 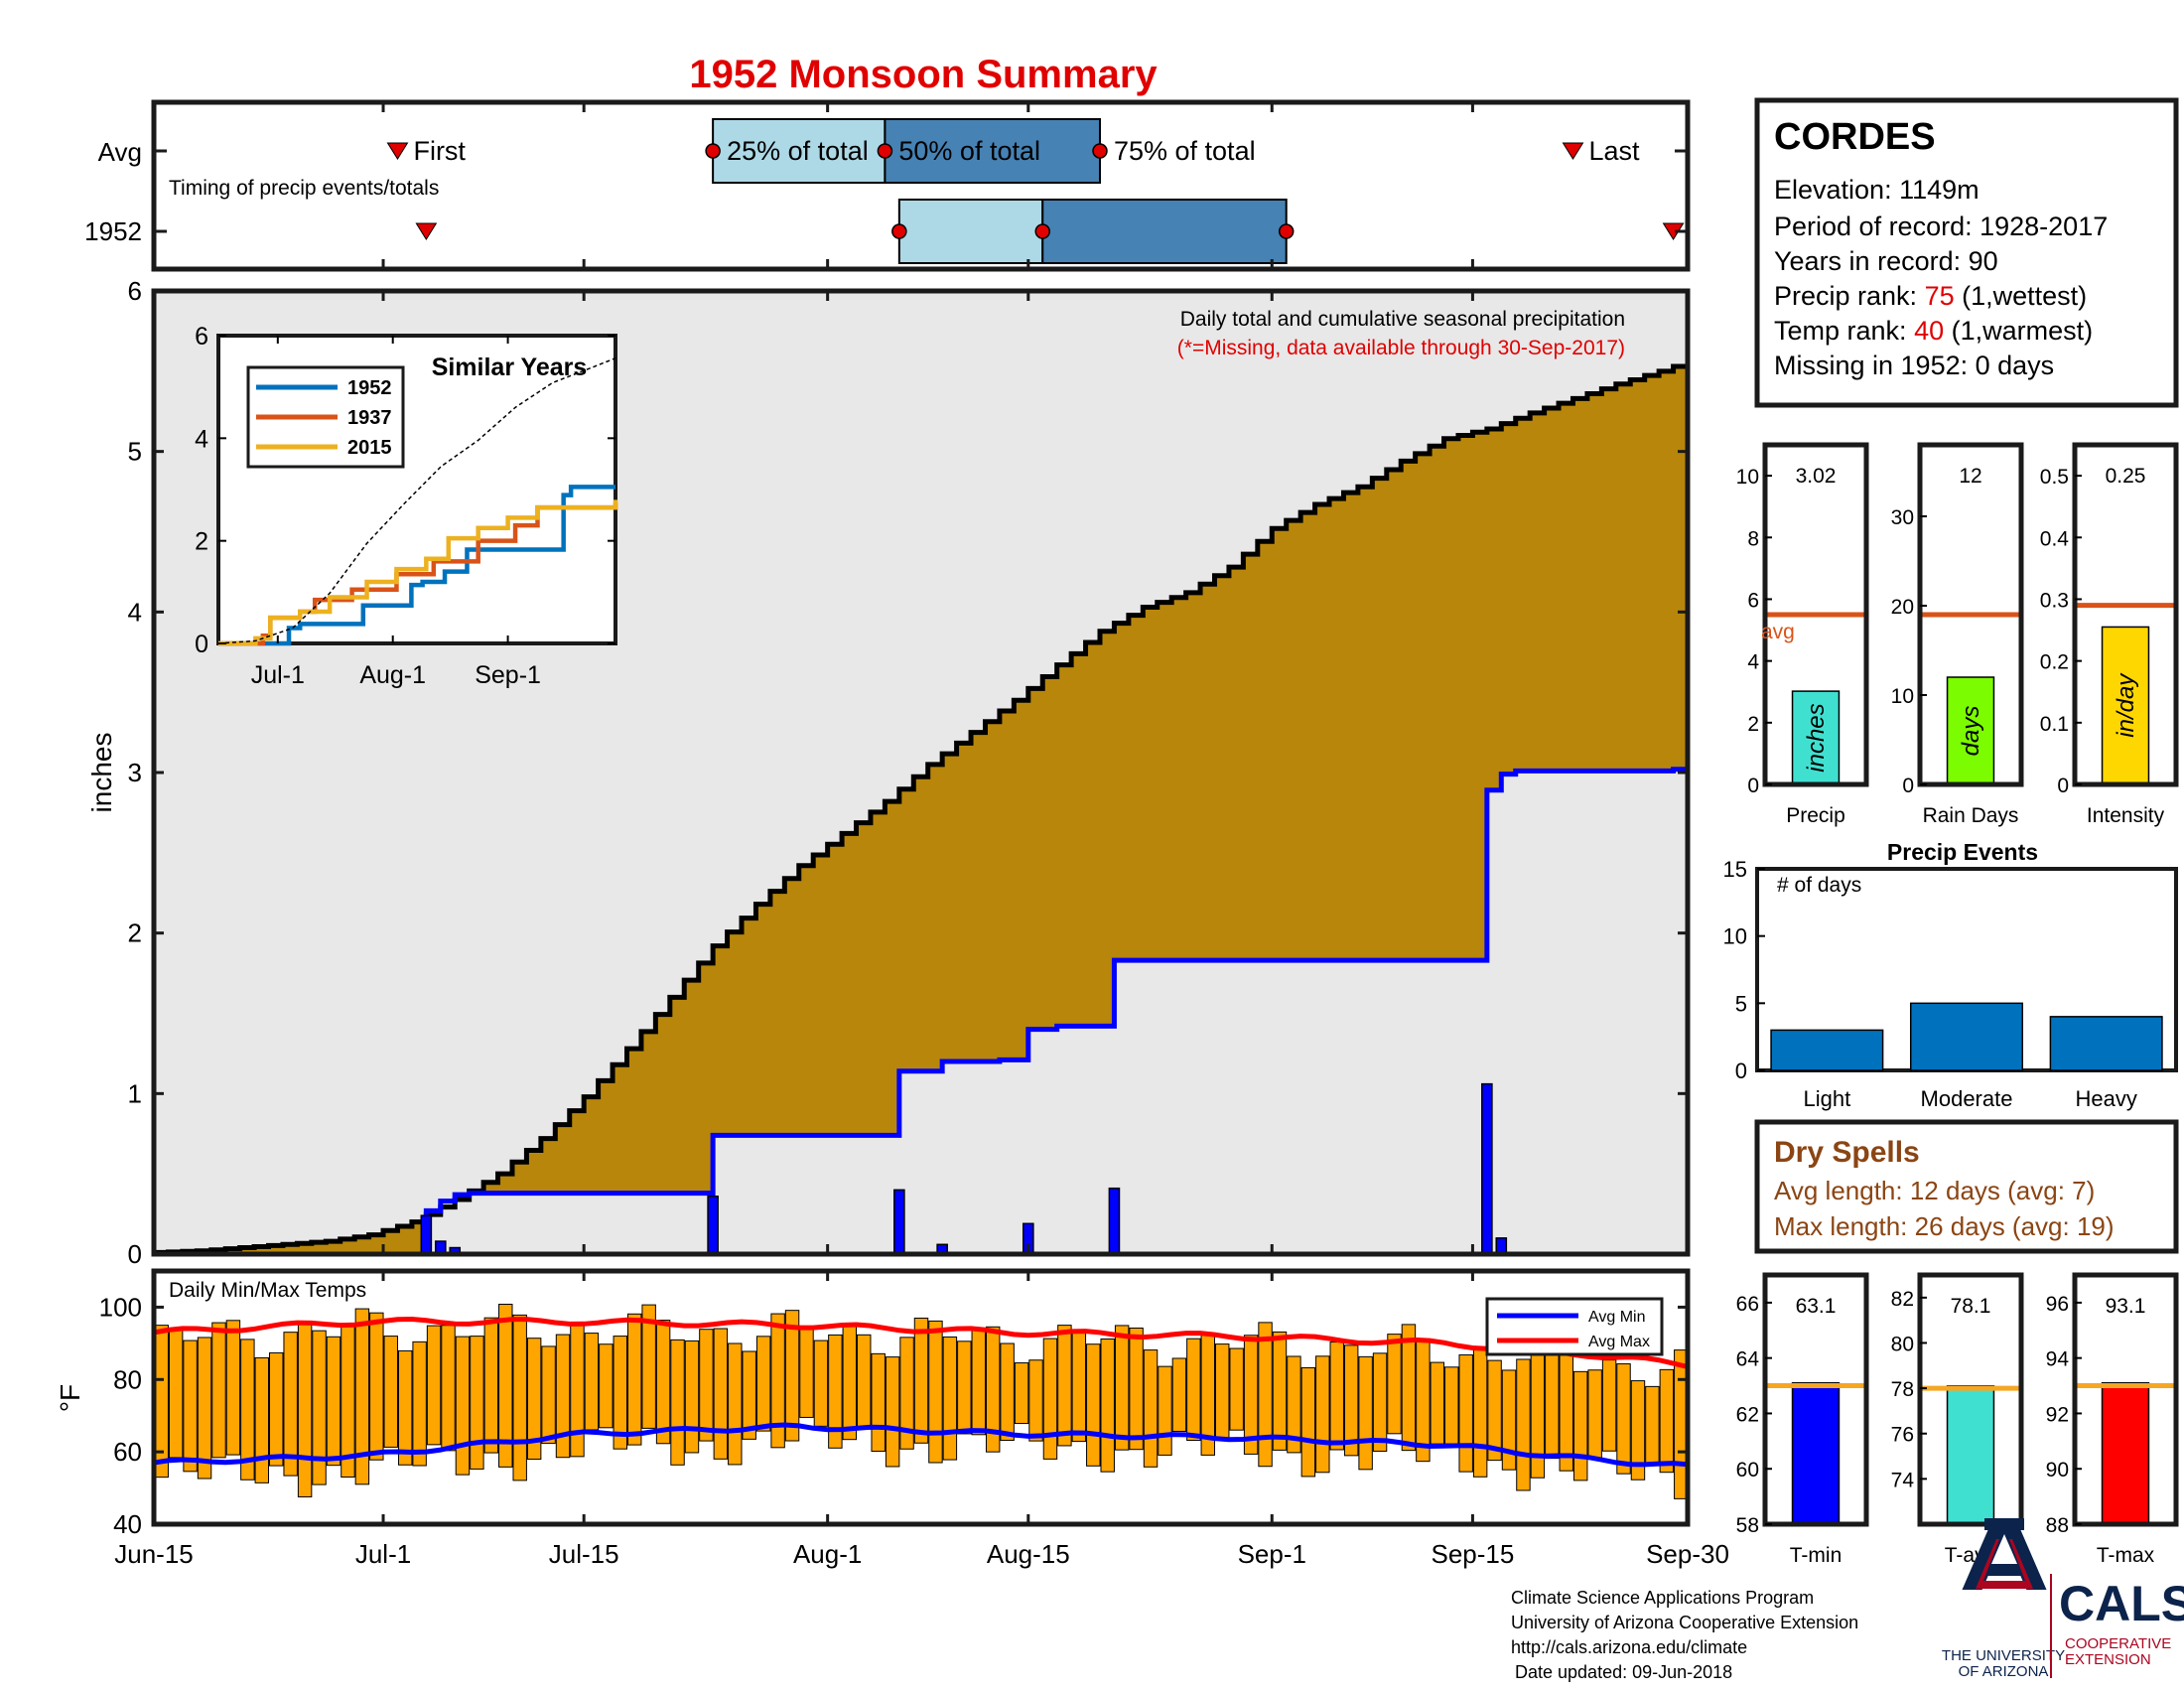 What do you see at coordinates (1816, 1306) in the screenshot?
I see `temp-summary-0-value: 63.1` at bounding box center [1816, 1306].